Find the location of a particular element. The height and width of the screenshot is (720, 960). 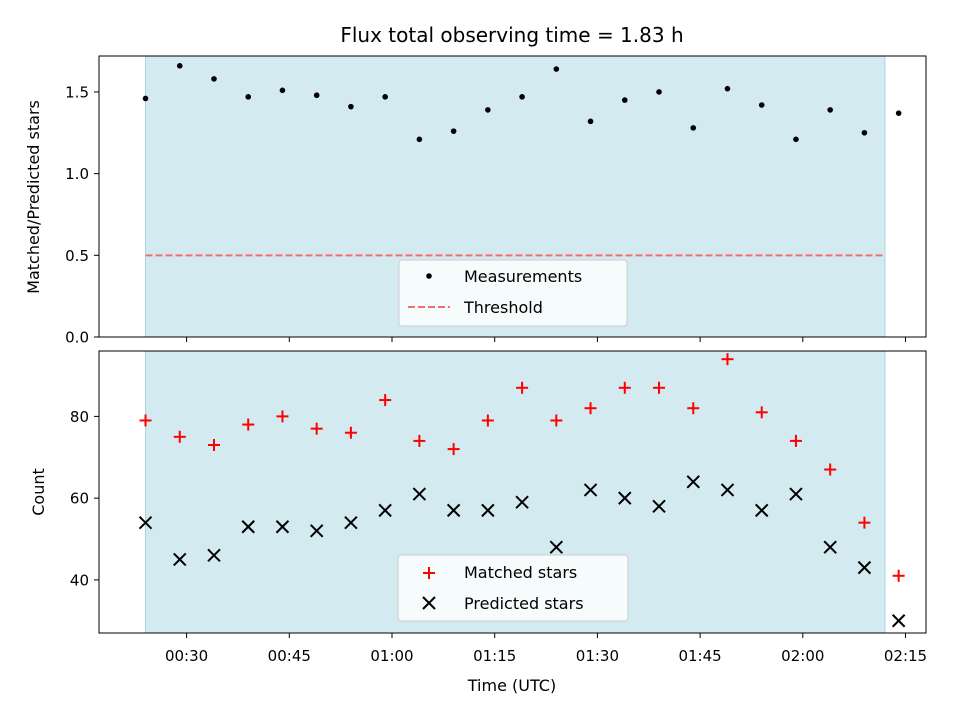

legend-box-bottom is located at coordinates (513, 588).